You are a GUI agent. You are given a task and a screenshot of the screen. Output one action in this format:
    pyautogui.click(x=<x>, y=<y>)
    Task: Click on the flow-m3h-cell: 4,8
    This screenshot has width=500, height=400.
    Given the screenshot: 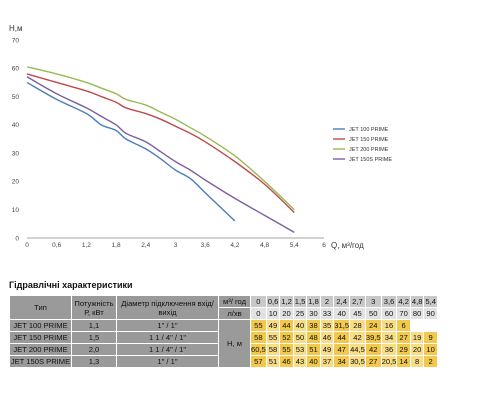 What is the action you would take?
    pyautogui.click(x=417, y=301)
    